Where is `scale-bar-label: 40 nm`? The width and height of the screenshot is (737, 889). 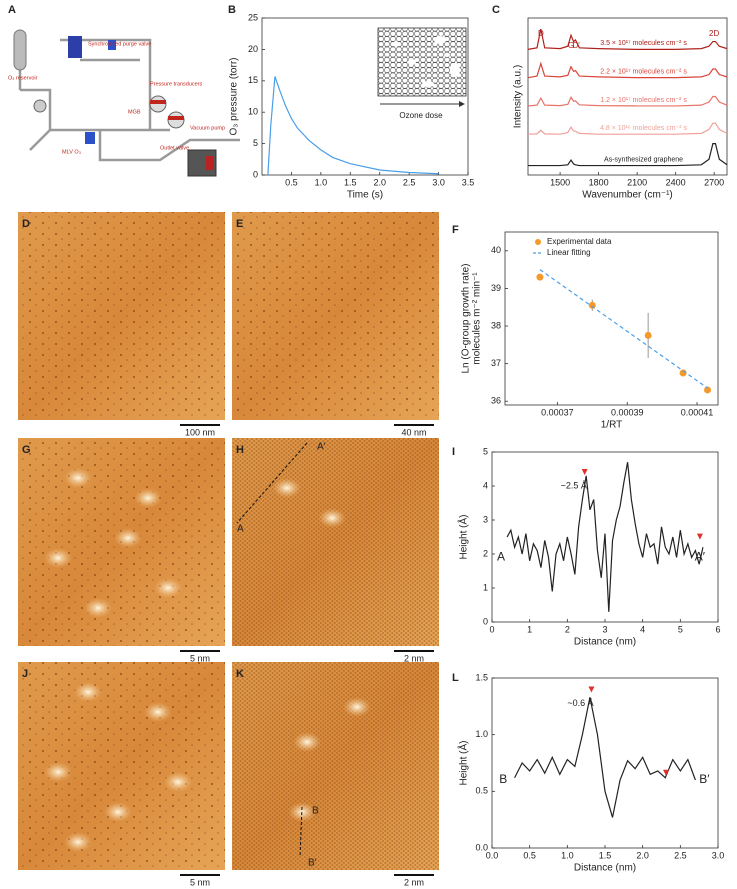 scale-bar-label: 40 nm is located at coordinates (413, 432).